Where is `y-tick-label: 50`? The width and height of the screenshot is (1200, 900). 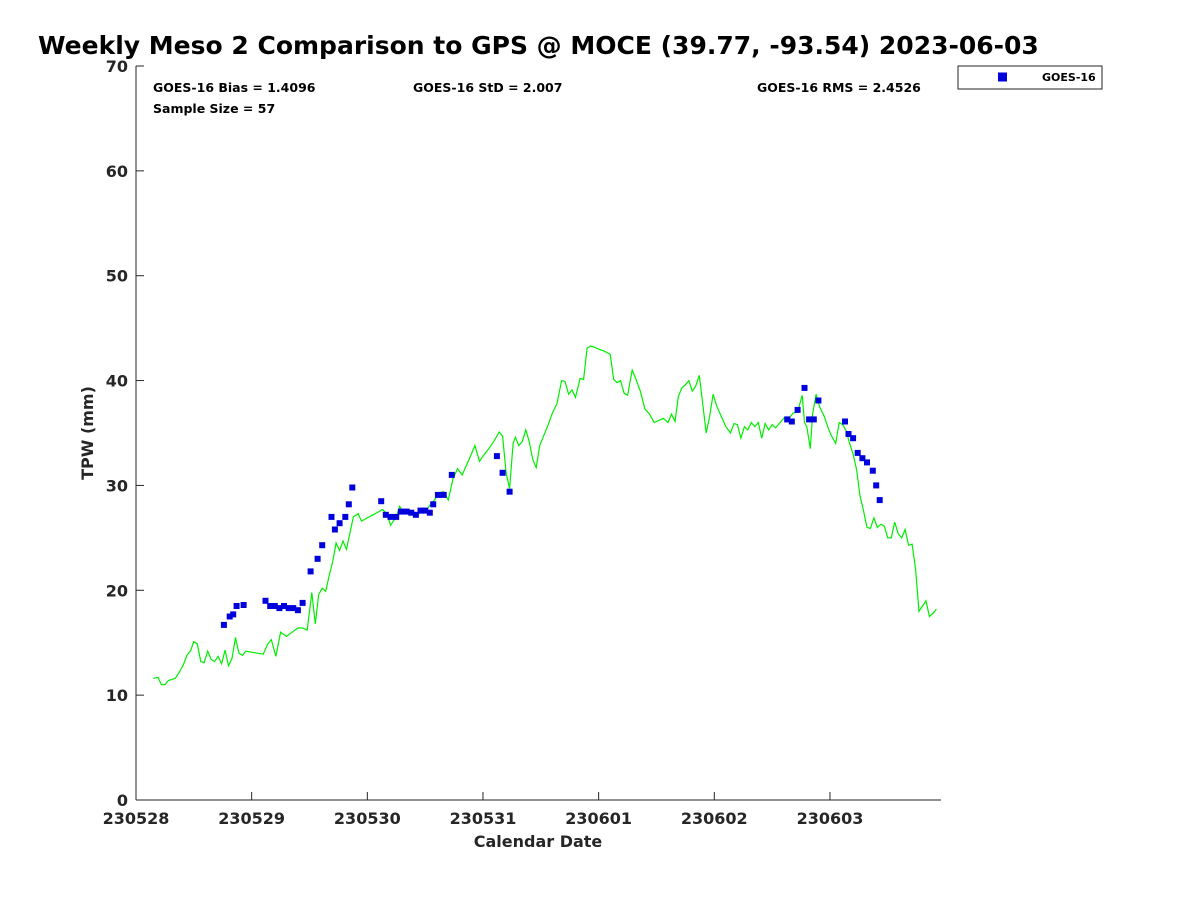 y-tick-label: 50 is located at coordinates (117, 276).